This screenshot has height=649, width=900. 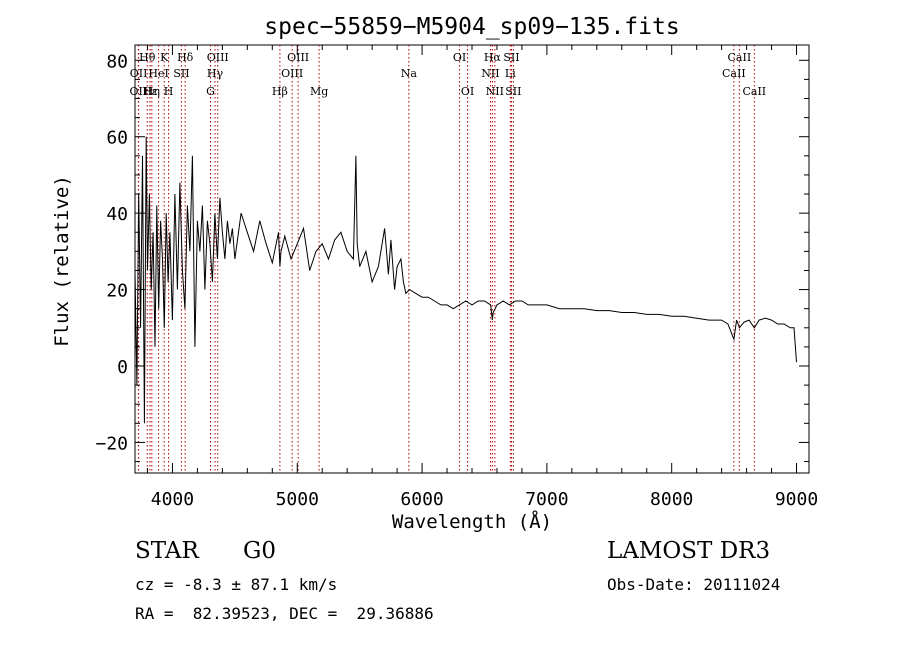 I want to click on x-axis-label: Wavelength (Å), so click(x=472, y=521).